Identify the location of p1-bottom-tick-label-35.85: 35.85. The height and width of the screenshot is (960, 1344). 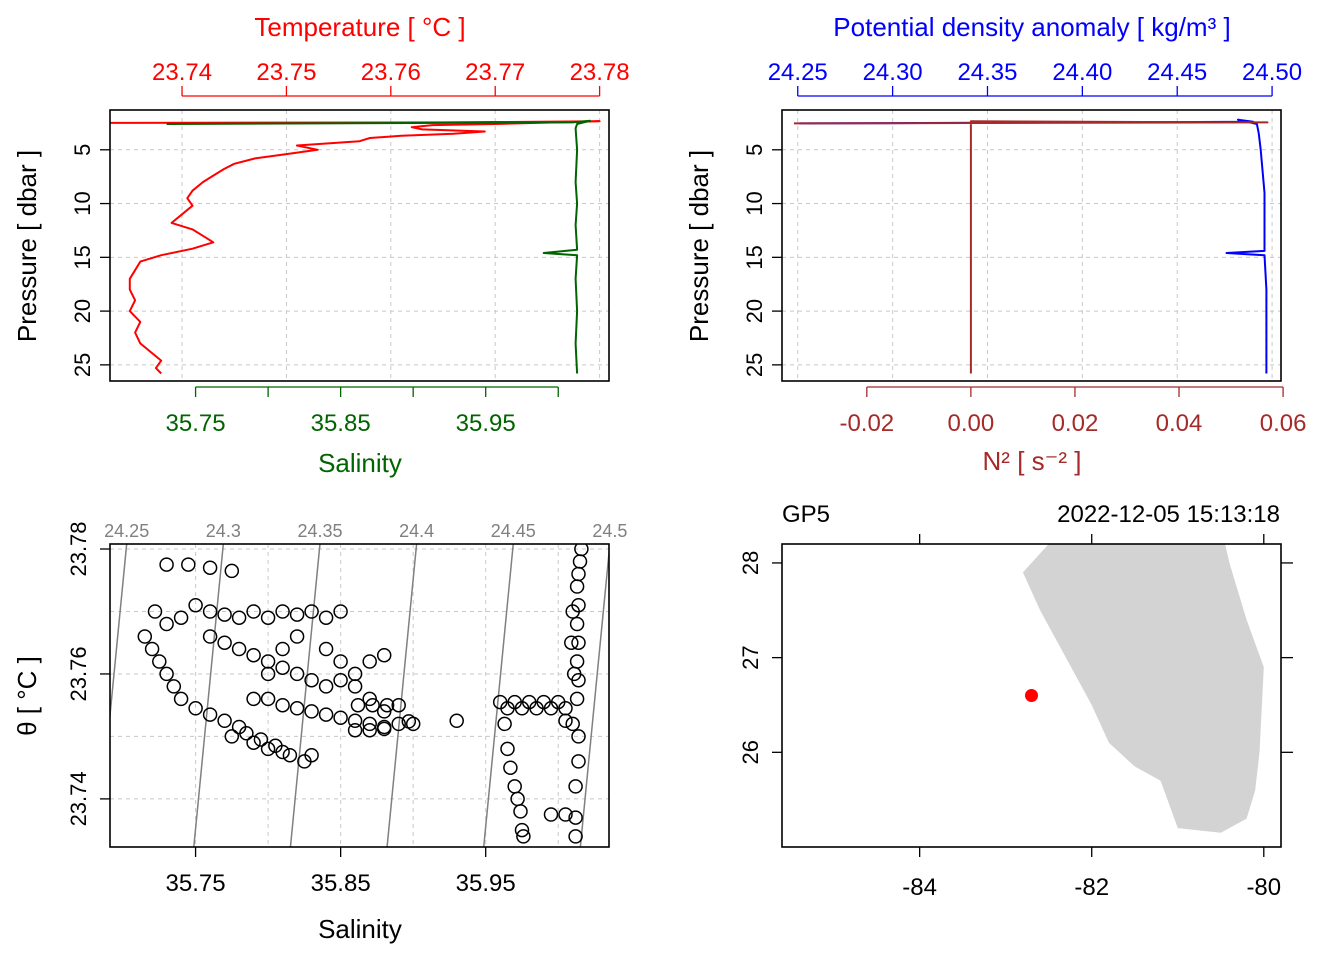
(341, 423).